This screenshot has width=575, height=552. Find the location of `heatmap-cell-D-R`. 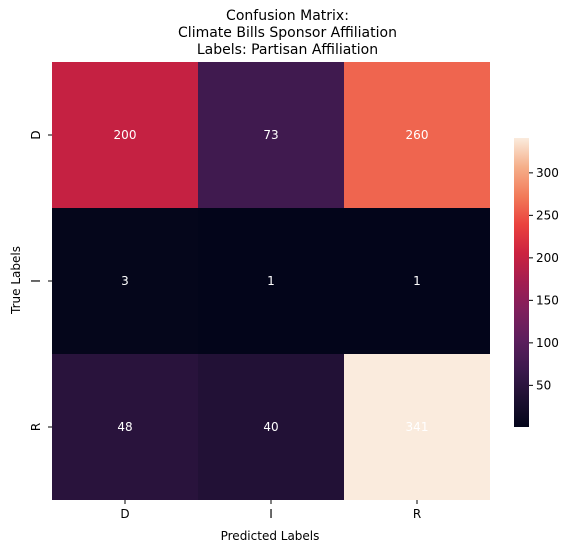

heatmap-cell-D-R is located at coordinates (417, 135).